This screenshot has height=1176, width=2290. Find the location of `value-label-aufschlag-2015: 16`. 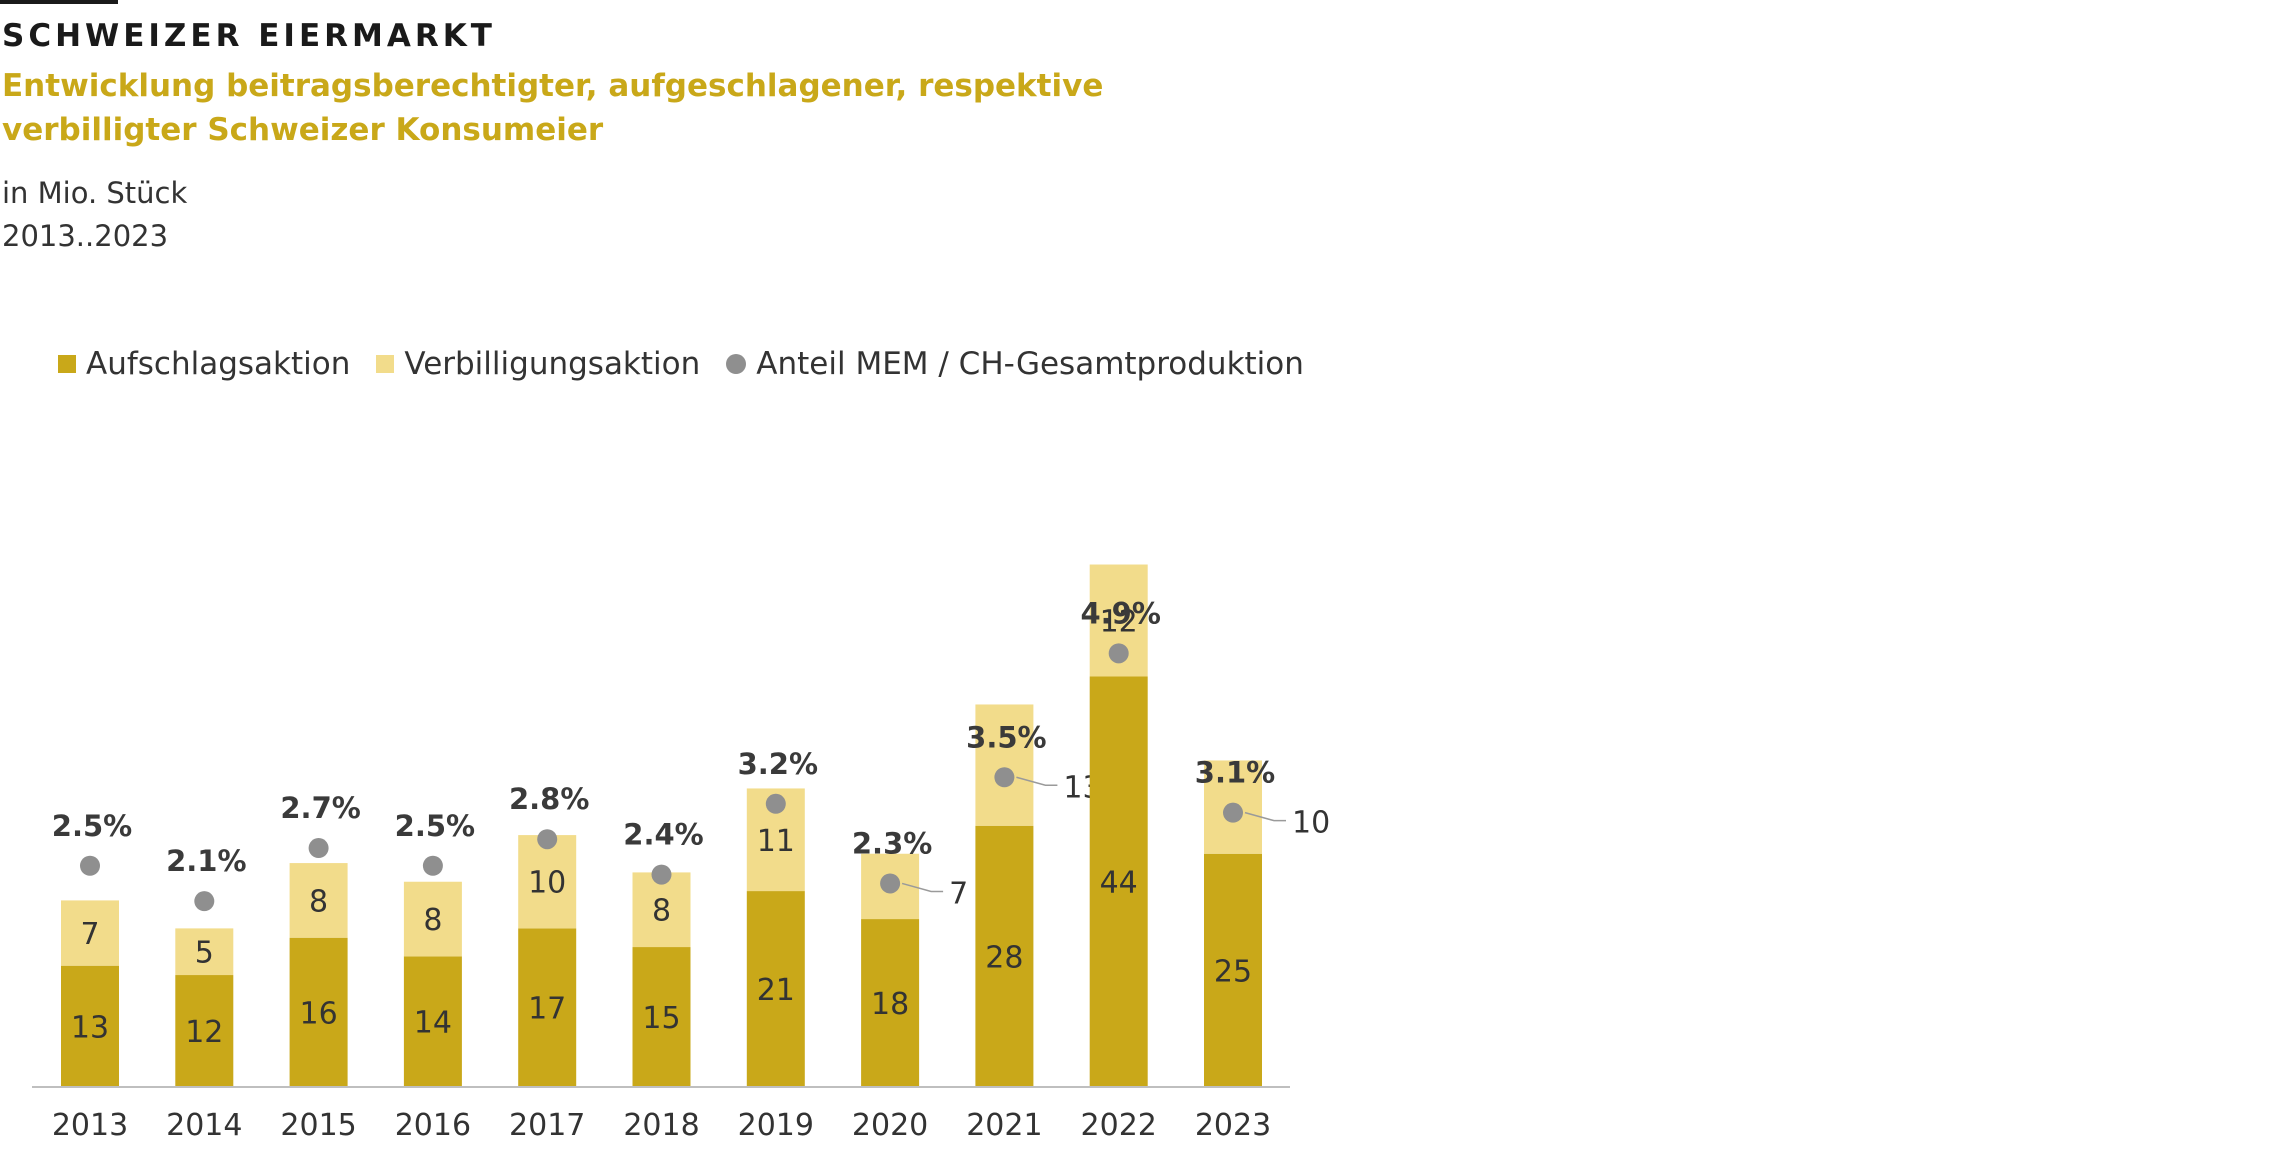

value-label-aufschlag-2015: 16 is located at coordinates (319, 1013).